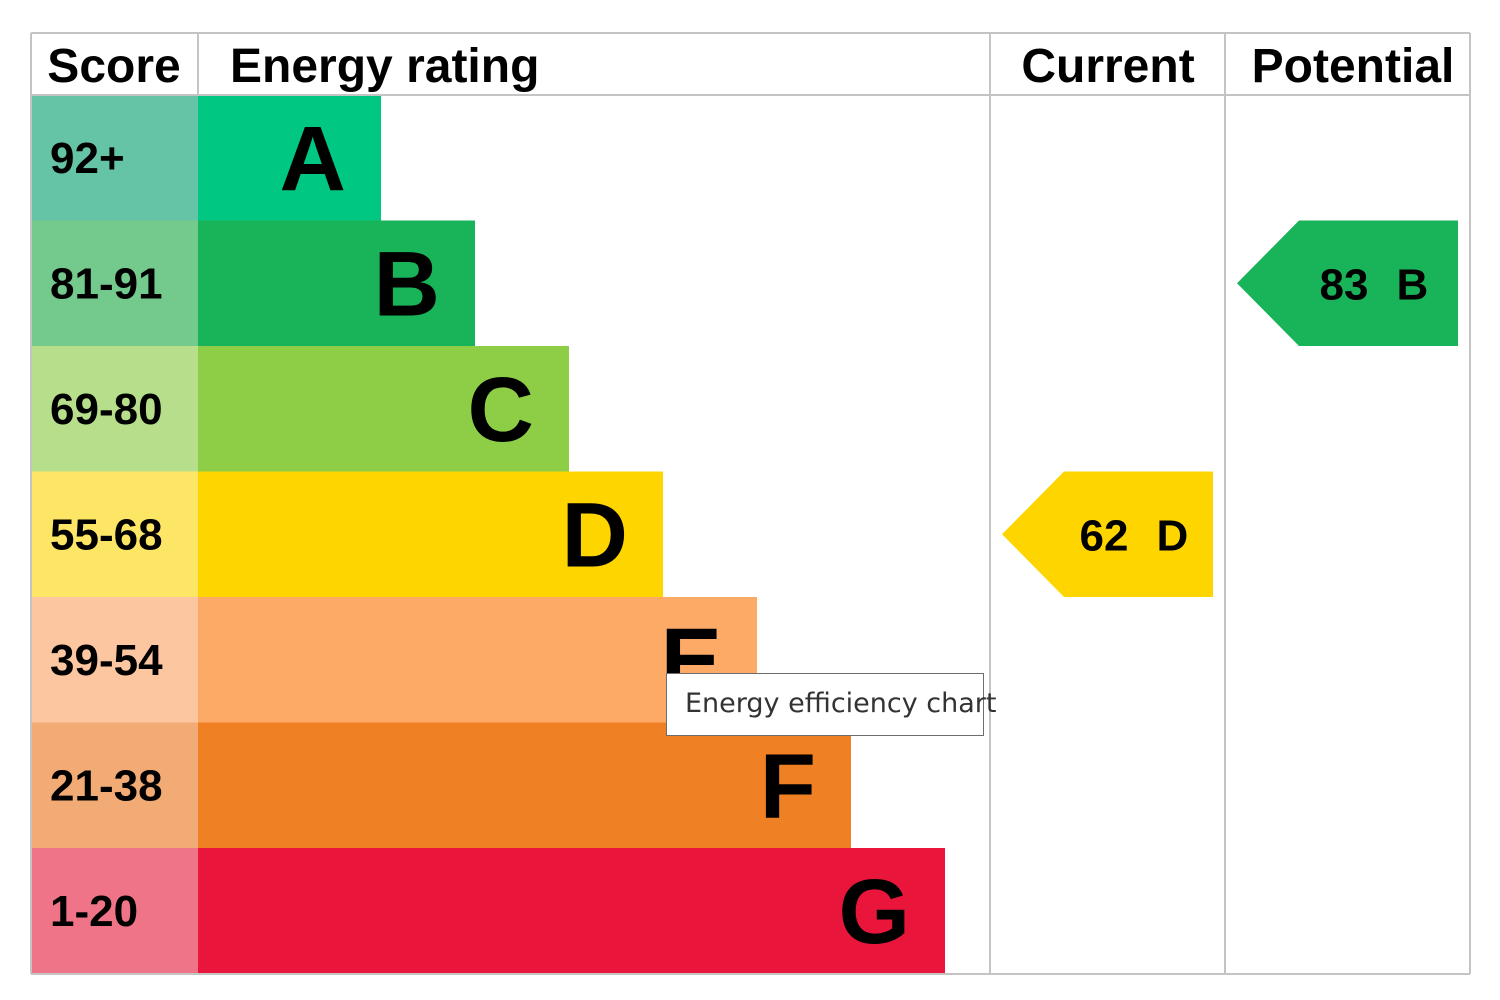 This screenshot has width=1500, height=1000. I want to click on band-bar-b, so click(336, 283).